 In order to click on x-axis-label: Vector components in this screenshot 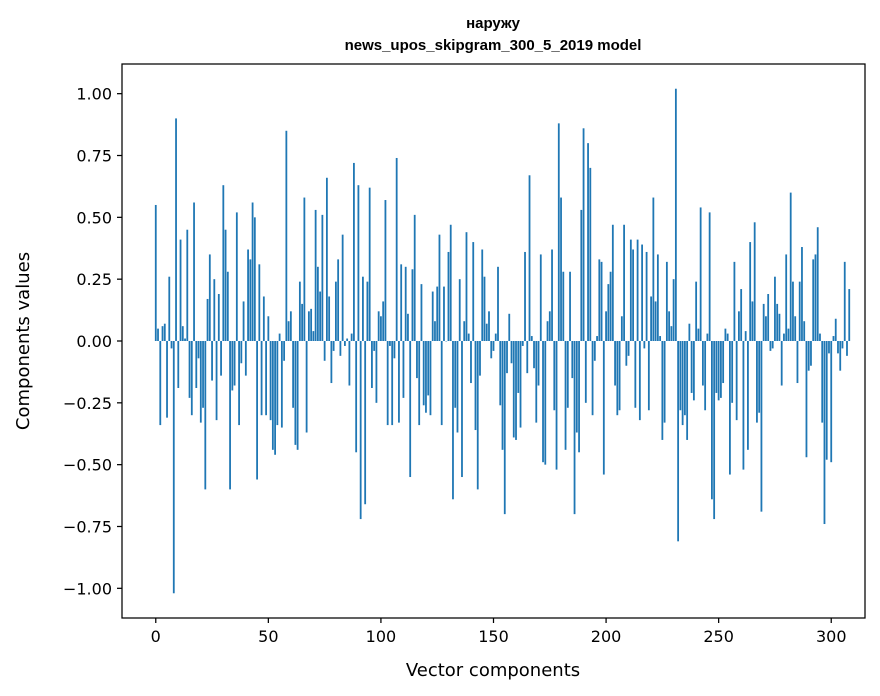, I will do `click(493, 670)`.